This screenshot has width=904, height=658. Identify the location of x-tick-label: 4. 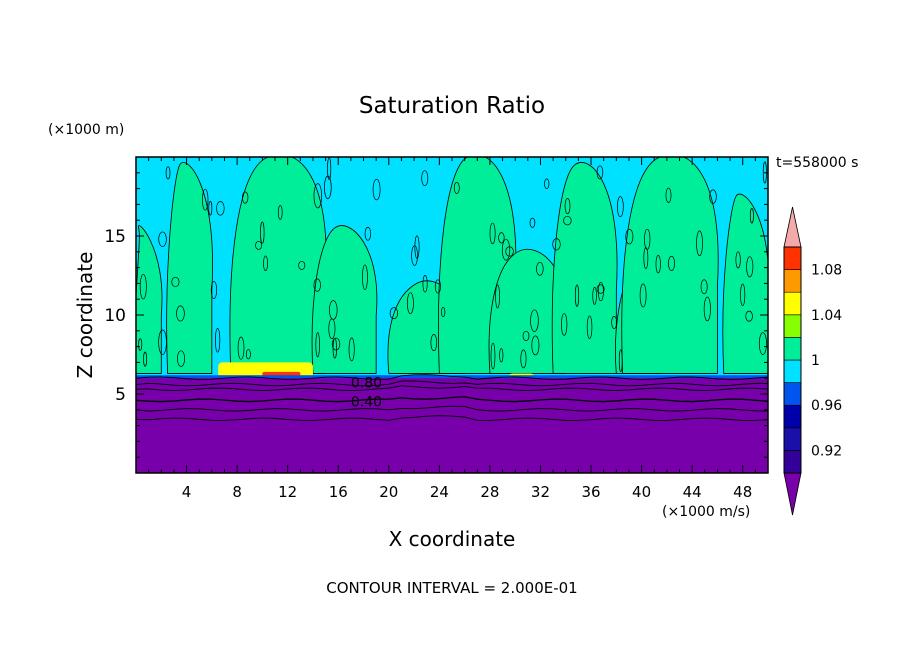
(187, 492).